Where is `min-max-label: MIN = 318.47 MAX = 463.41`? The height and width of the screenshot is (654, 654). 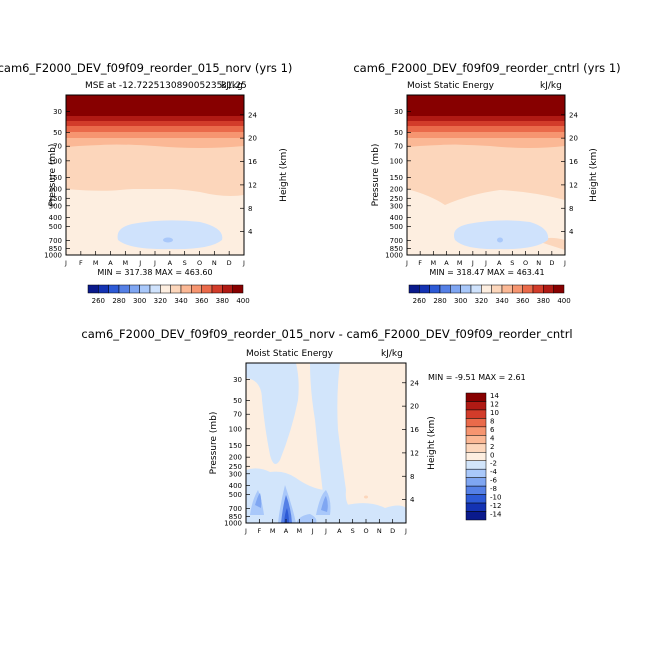
min-max-label: MIN = 318.47 MAX = 463.41 is located at coordinates (486, 272).